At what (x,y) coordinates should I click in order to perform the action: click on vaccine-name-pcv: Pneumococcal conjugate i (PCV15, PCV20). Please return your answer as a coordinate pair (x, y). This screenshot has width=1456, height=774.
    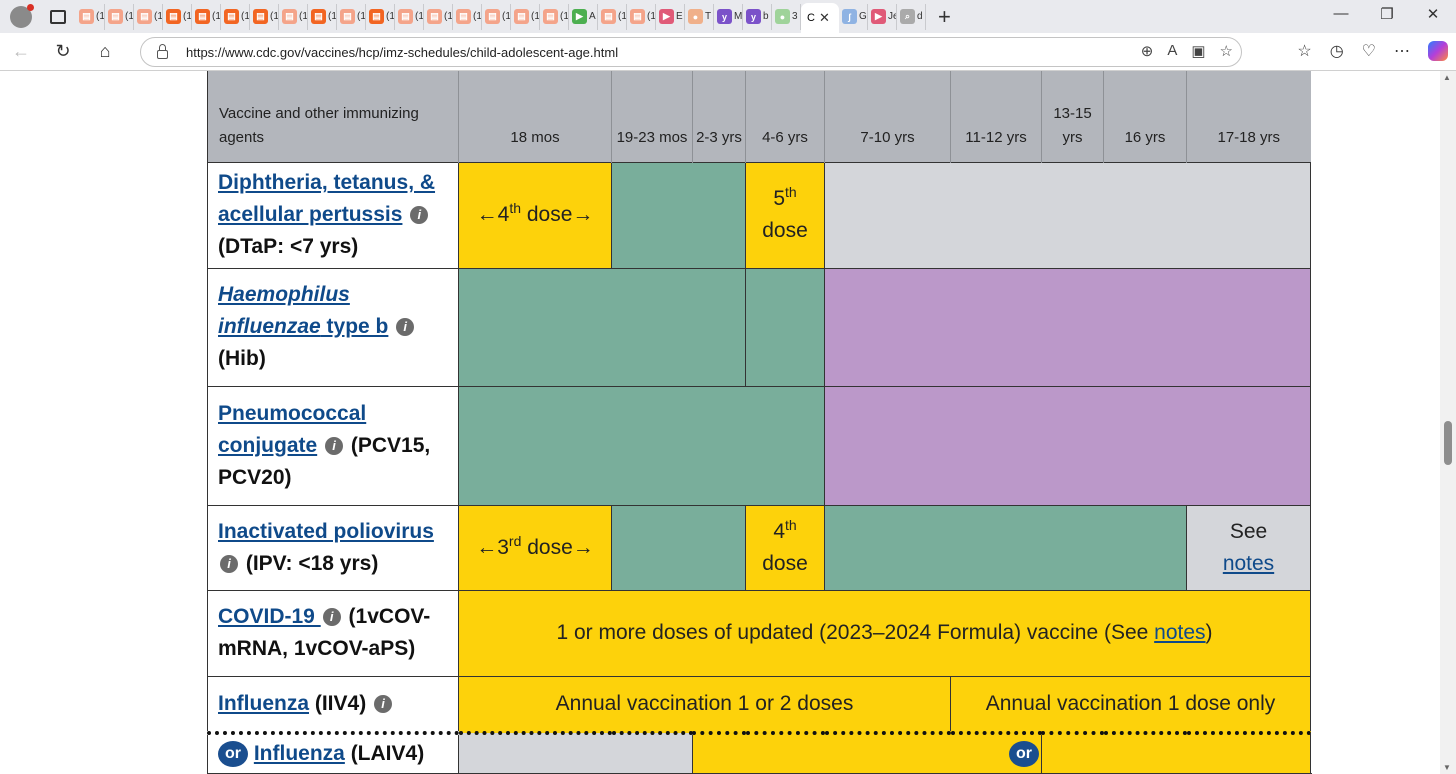
    Looking at the image, I should click on (333, 445).